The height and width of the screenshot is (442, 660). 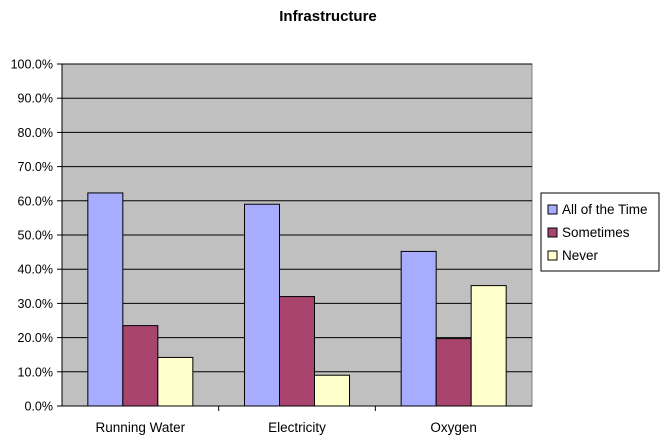 I want to click on bar-all-of-the-time-oxygen, so click(x=418, y=328).